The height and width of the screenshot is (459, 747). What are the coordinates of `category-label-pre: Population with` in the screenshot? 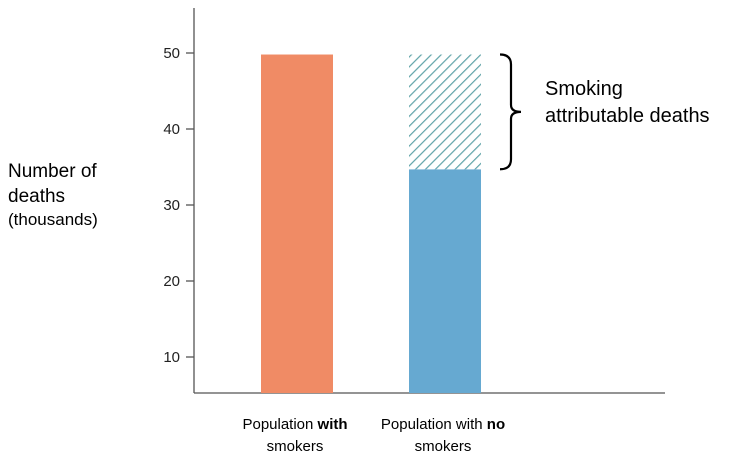 It's located at (433, 424).